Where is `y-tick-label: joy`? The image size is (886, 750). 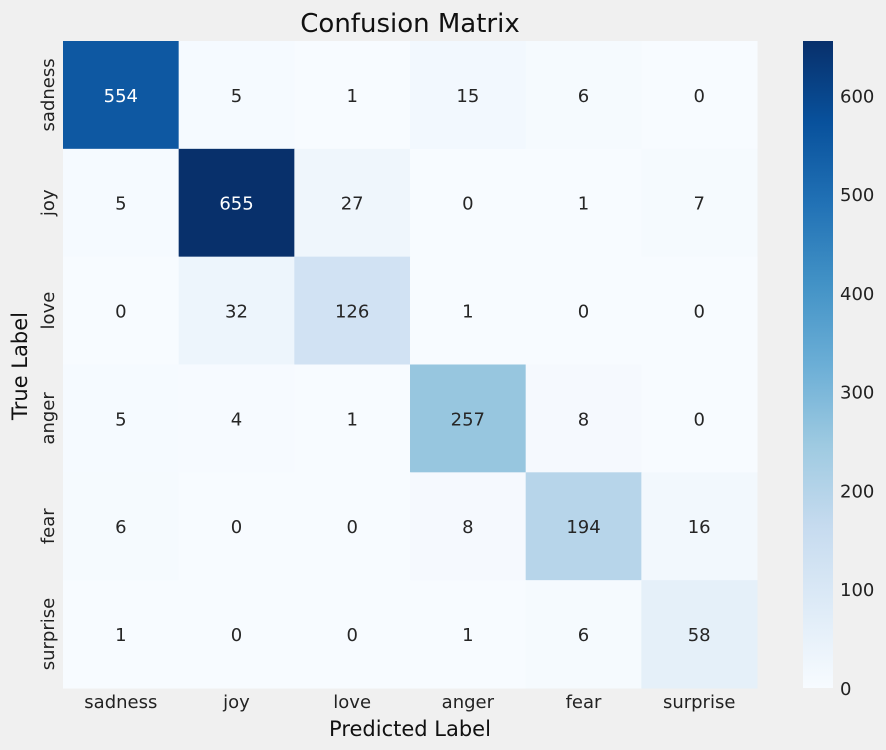 y-tick-label: joy is located at coordinates (48, 203).